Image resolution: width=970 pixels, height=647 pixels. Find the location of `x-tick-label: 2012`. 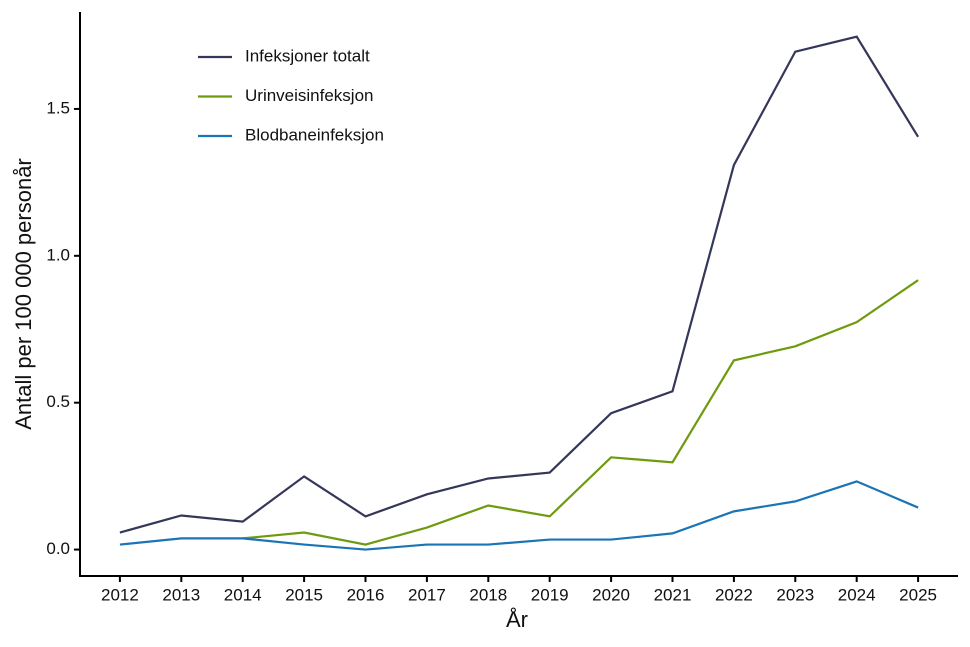

x-tick-label: 2012 is located at coordinates (120, 594).